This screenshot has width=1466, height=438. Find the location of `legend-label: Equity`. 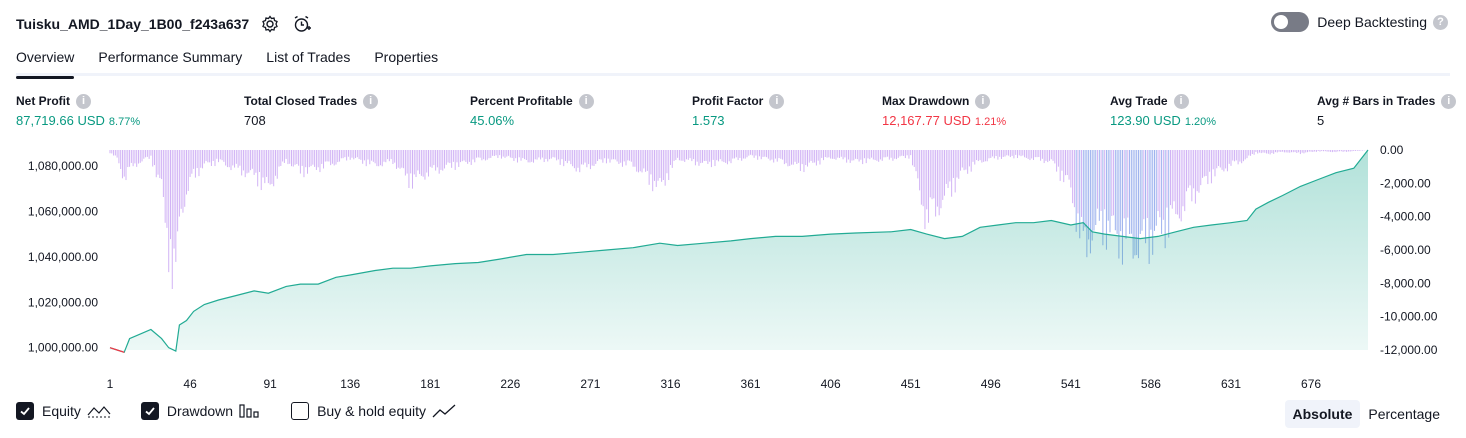

legend-label: Equity is located at coordinates (61, 411).